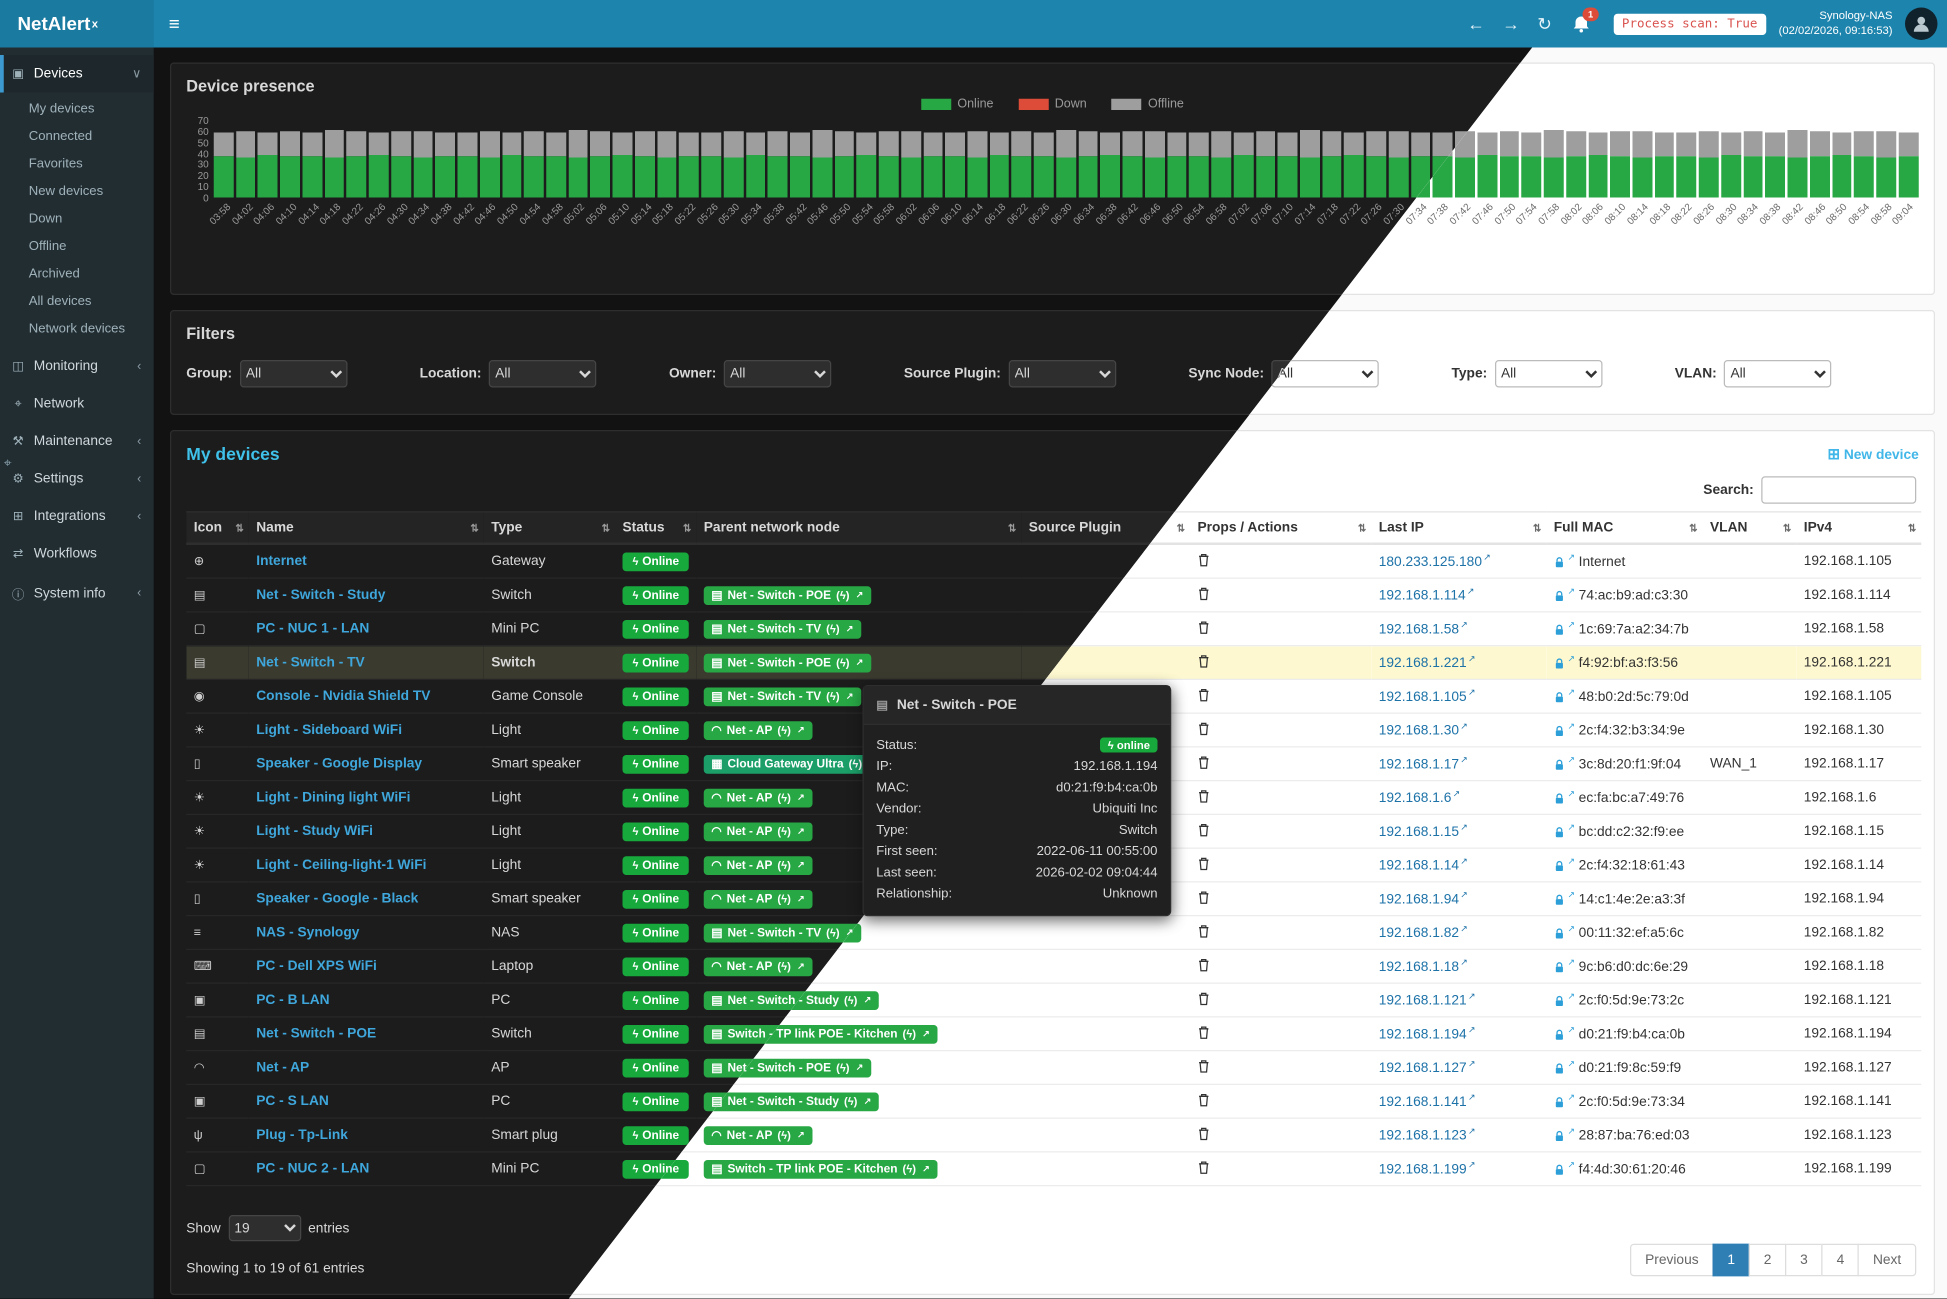 The image size is (1947, 1299). Describe the element at coordinates (316, 966) in the screenshot. I see `device-name-link: PC - Dell XPS WiFi` at that location.